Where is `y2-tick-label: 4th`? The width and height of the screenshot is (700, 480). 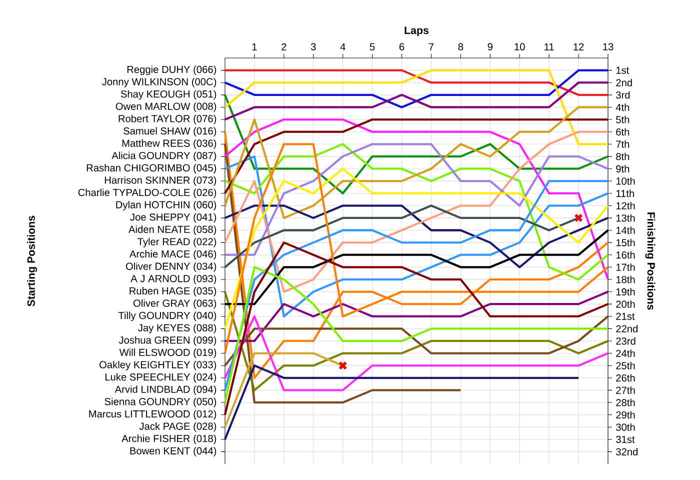 y2-tick-label: 4th is located at coordinates (623, 107).